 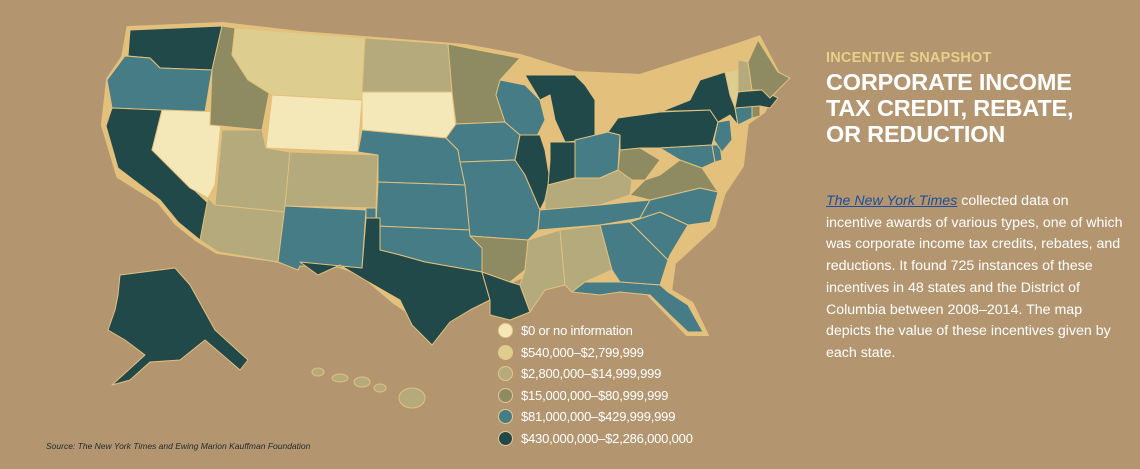 What do you see at coordinates (322, 238) in the screenshot?
I see `state-NM` at bounding box center [322, 238].